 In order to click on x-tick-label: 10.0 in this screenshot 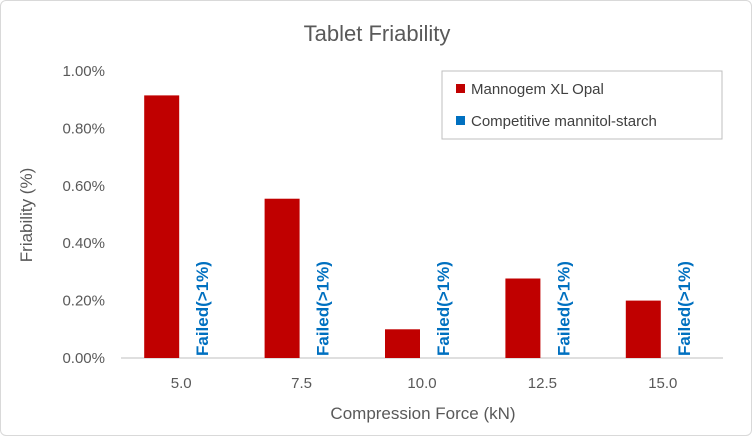, I will do `click(421, 383)`.